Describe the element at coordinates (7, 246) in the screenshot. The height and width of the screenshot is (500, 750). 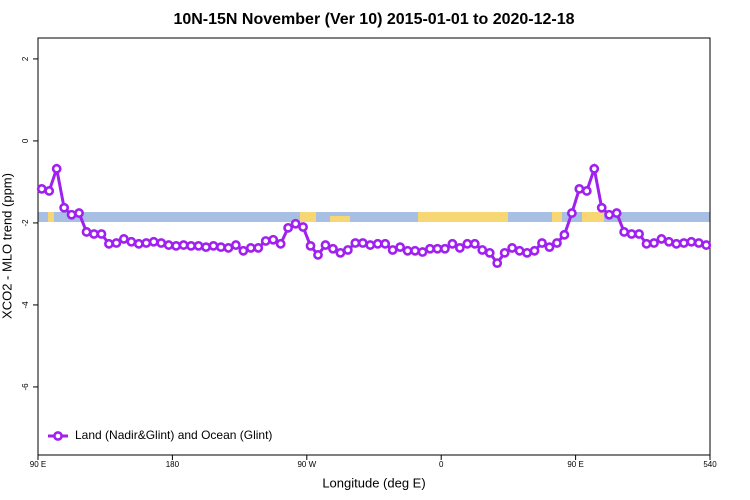
I see `y-axis-label: XCO2 - MLO trend (ppm)` at that location.